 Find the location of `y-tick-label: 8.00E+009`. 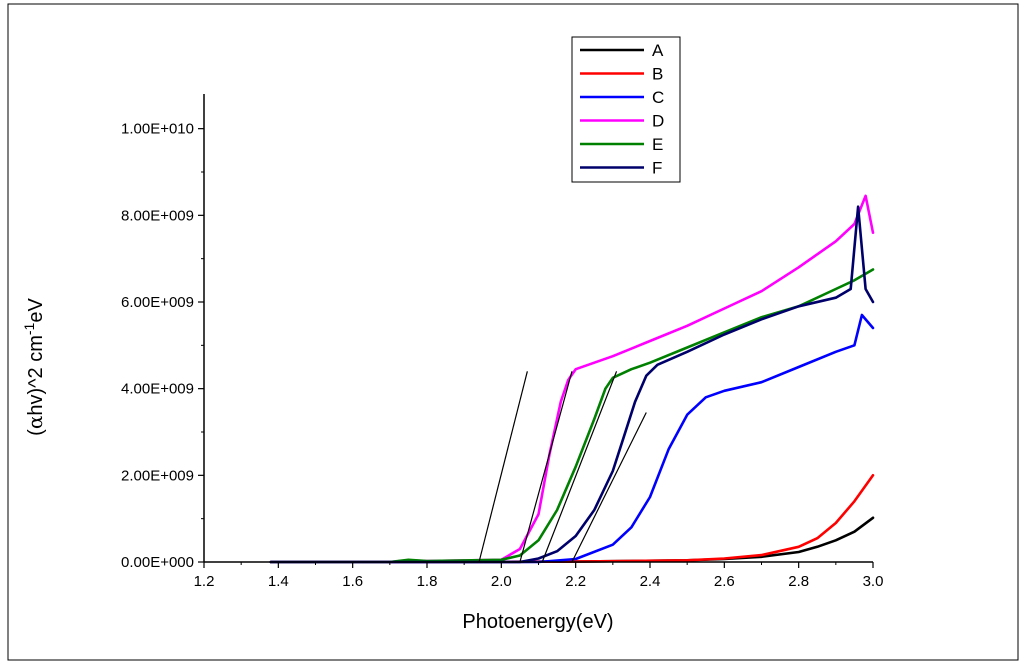

y-tick-label: 8.00E+009 is located at coordinates (157, 215).